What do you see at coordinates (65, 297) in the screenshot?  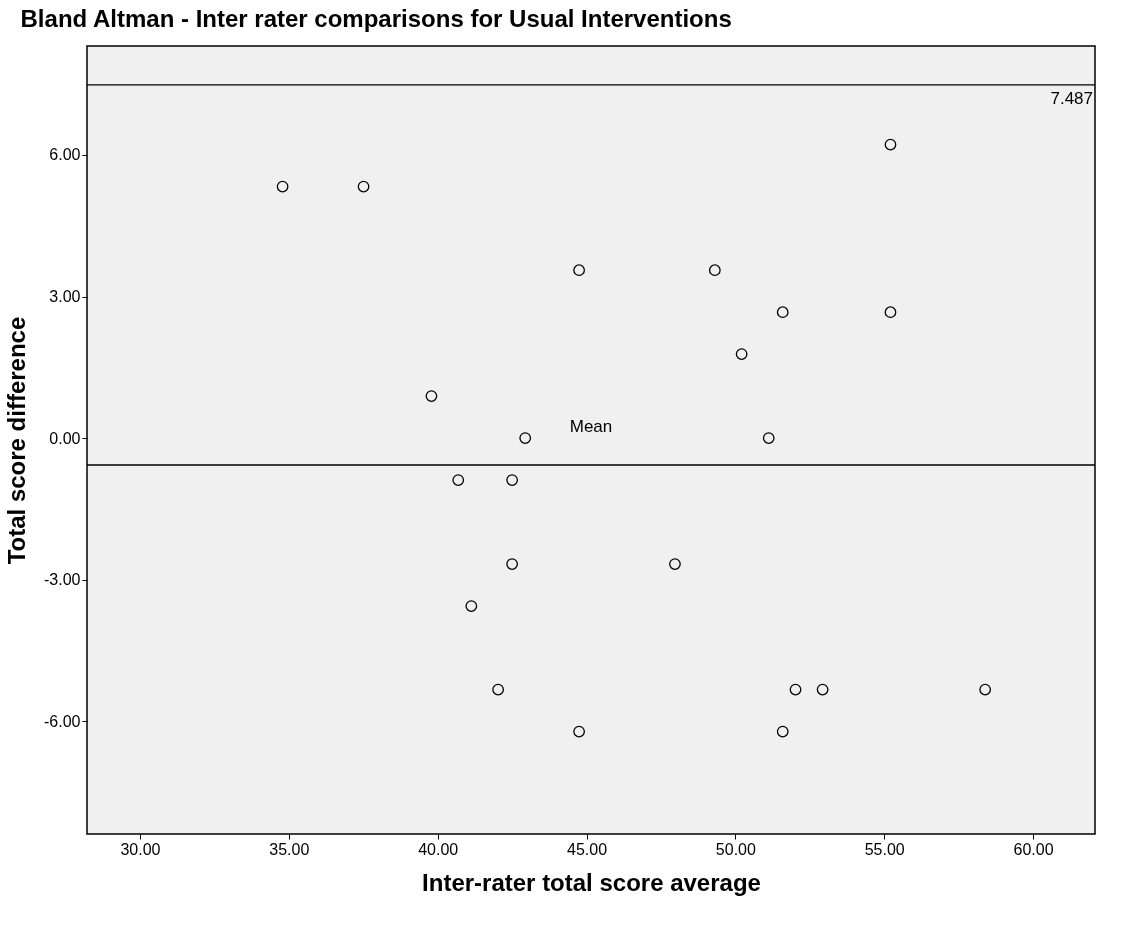 I see `y-tick-label: 3.00` at bounding box center [65, 297].